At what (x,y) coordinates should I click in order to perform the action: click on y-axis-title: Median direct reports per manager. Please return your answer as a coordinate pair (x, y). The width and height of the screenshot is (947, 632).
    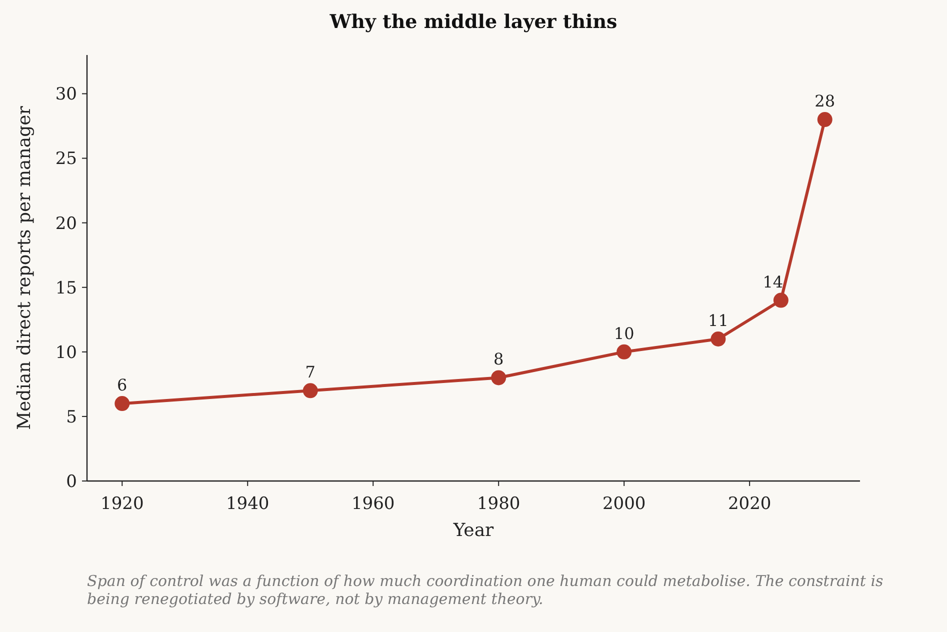
    Looking at the image, I should click on (24, 268).